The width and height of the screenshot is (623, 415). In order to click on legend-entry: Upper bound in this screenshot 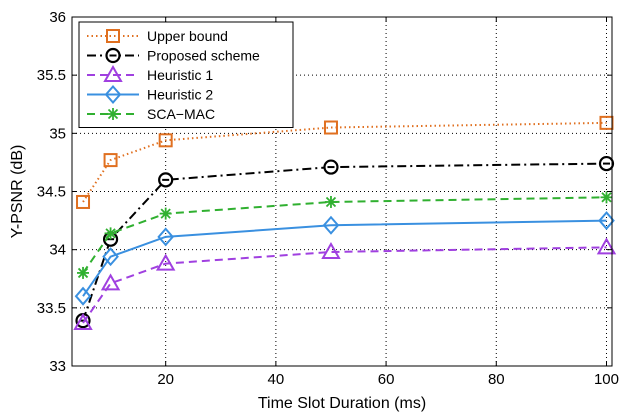, I will do `click(157, 36)`.